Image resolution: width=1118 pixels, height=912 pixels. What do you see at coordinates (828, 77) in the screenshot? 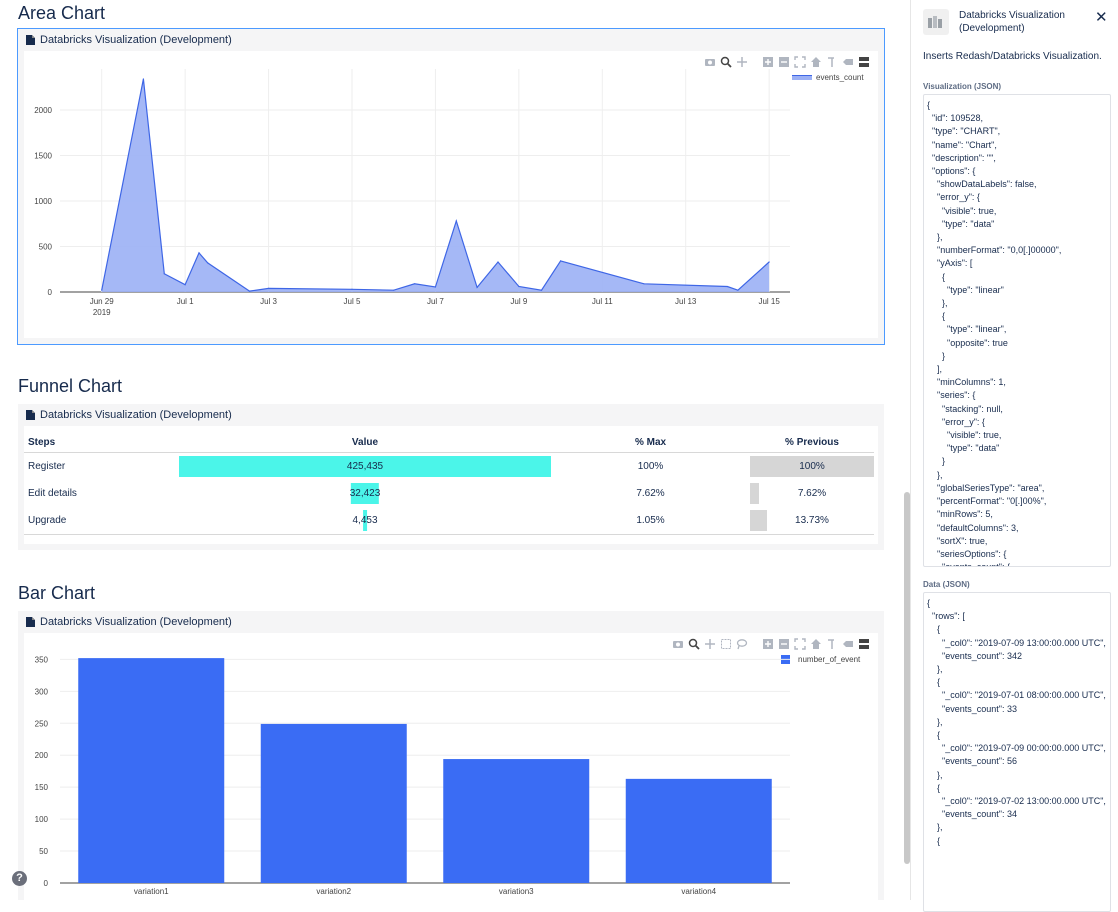
I see `area-legend: events_count` at bounding box center [828, 77].